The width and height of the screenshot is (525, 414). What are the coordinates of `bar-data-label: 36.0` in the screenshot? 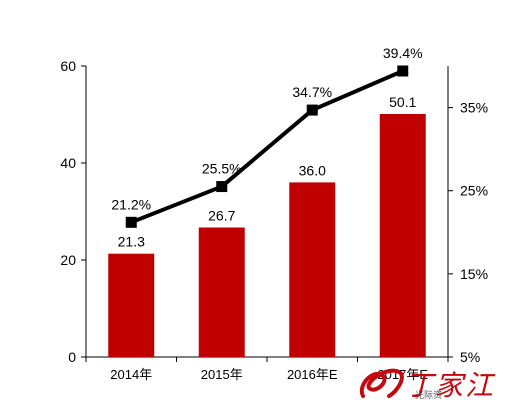 It's located at (312, 170).